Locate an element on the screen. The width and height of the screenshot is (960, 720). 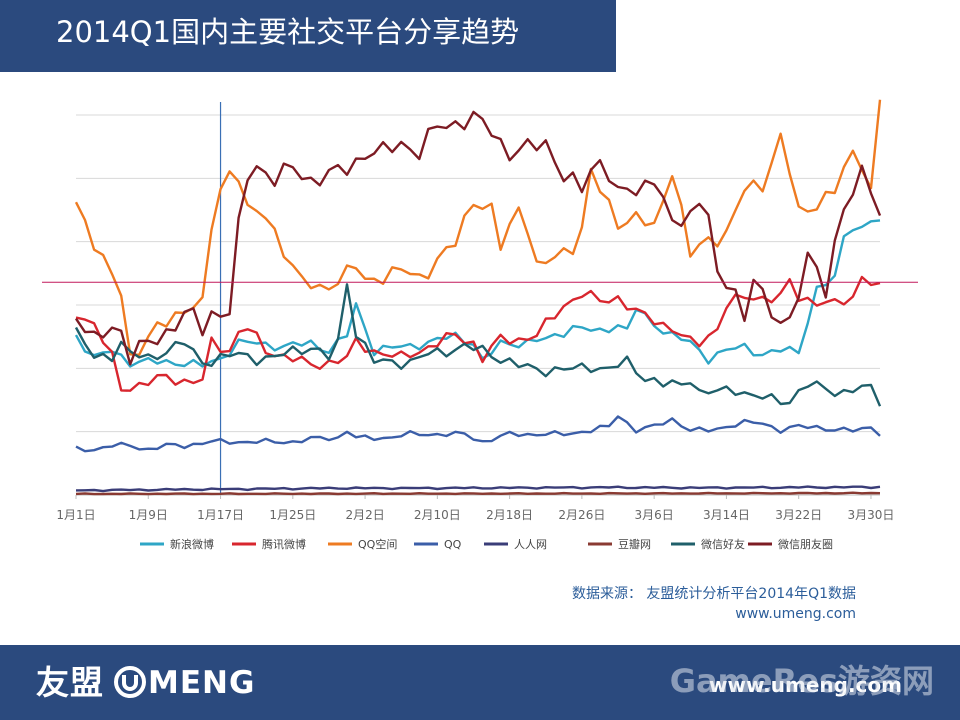
legend-label: 微信朋友圈 is located at coordinates (805, 544).